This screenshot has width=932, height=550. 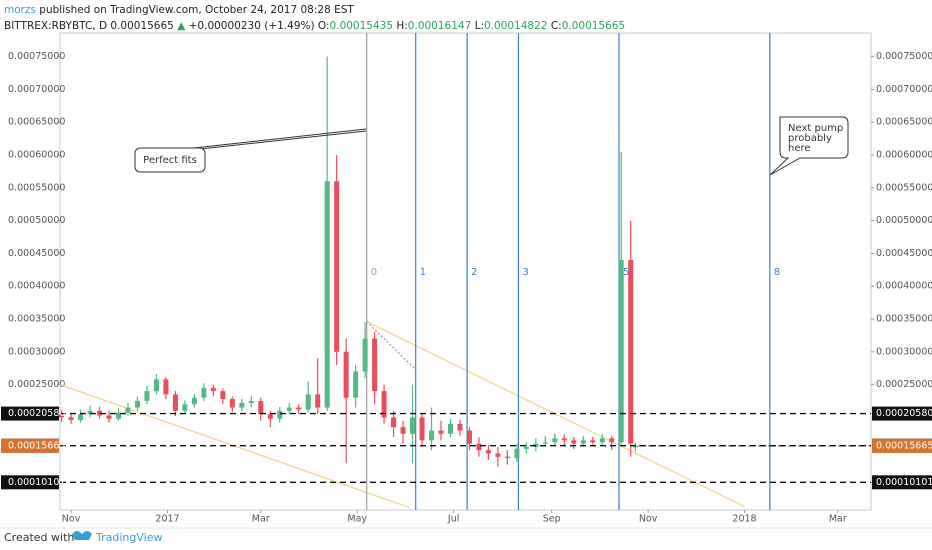 I want to click on y-tick-label-right: 0.00040000, so click(x=904, y=286).